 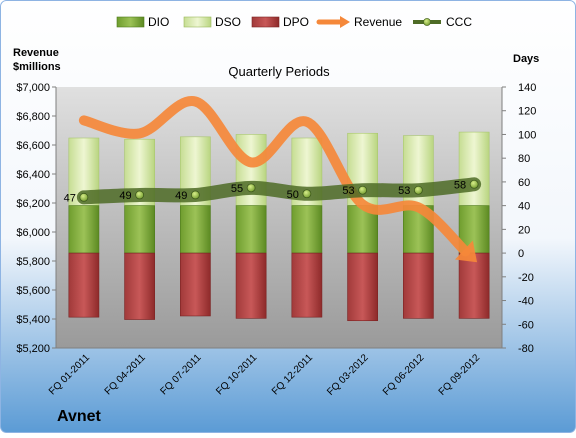 I want to click on left-axis-tick-label: $7,000, so click(x=33, y=88).